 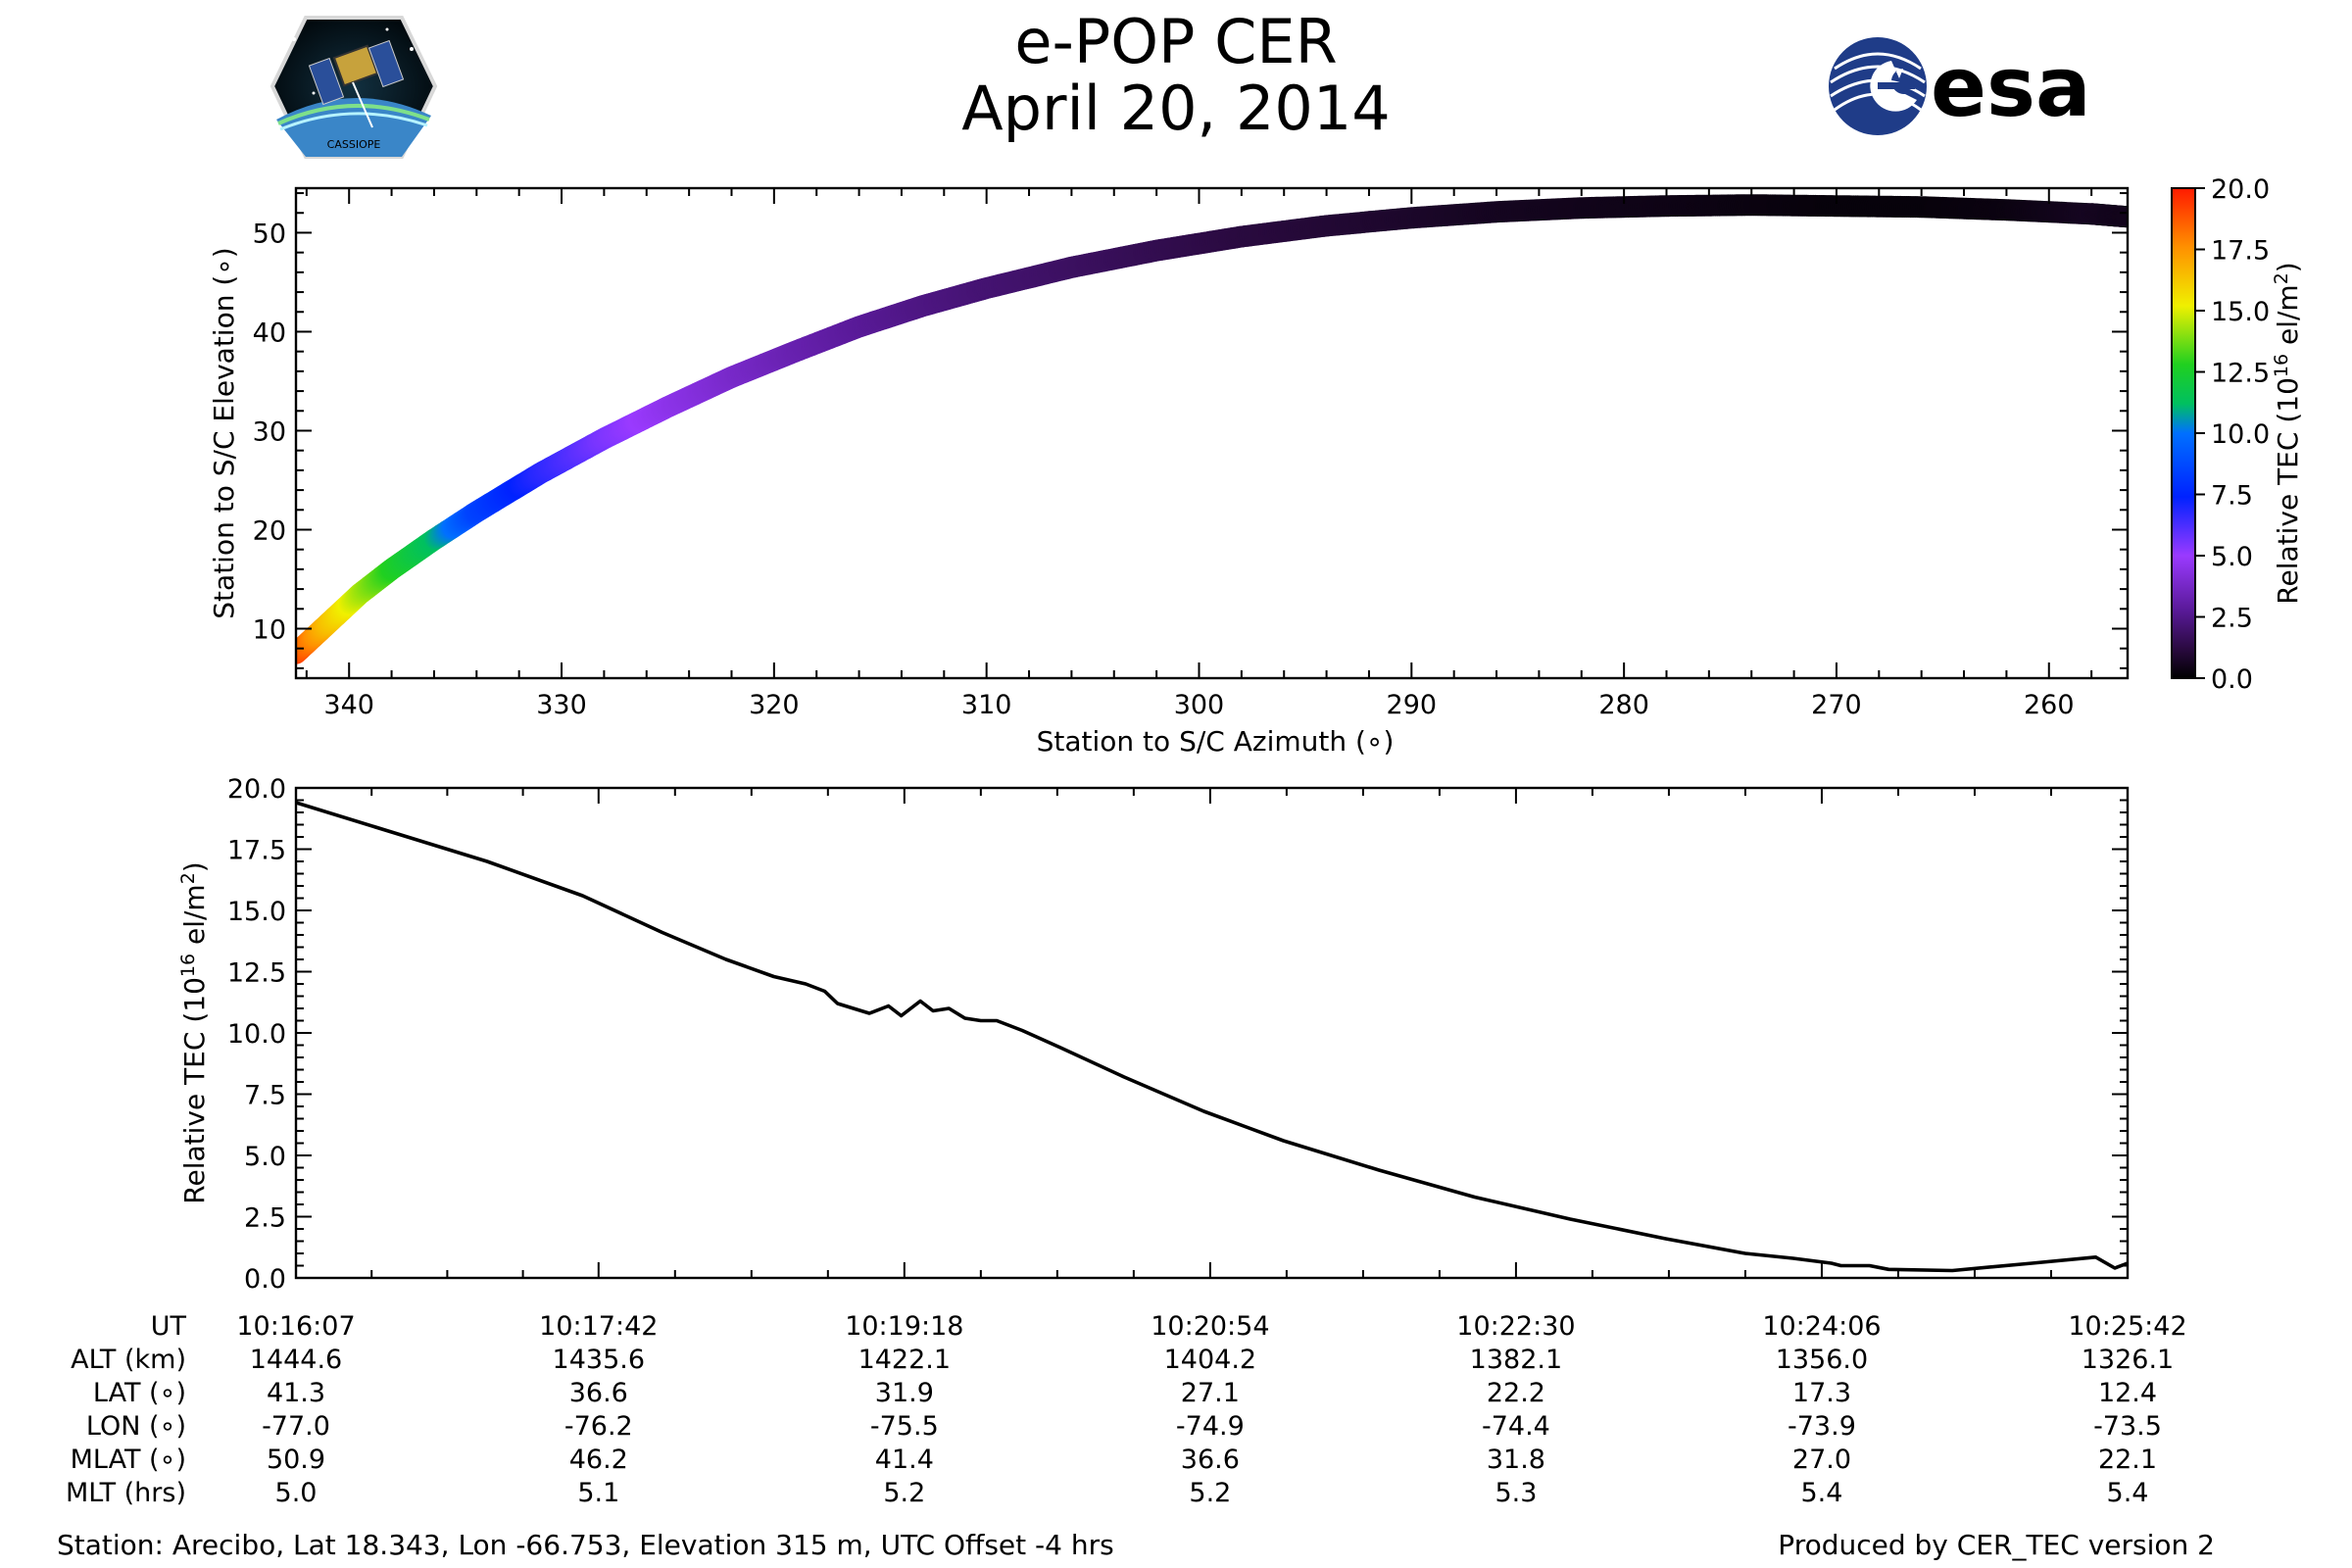 I want to click on colorbar-tick-label: 10.0, so click(x=2240, y=434).